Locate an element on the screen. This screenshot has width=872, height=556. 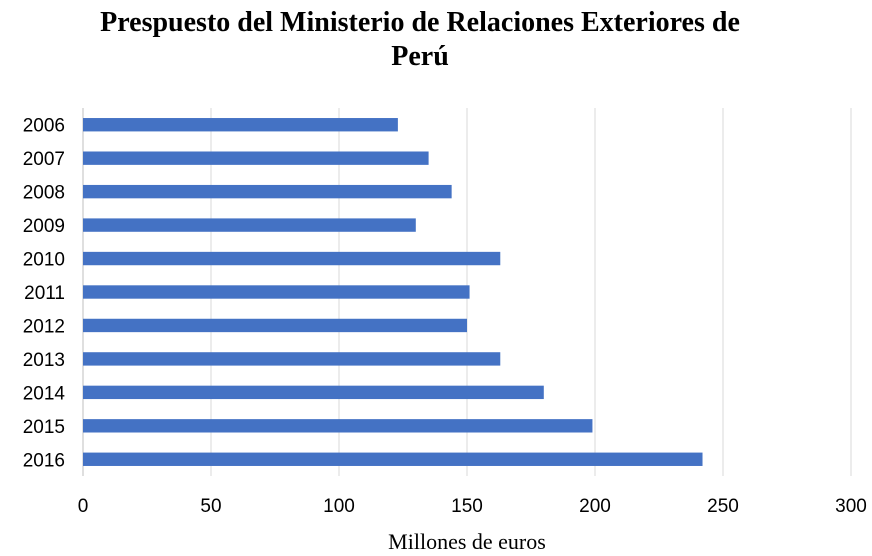
bar-2009 is located at coordinates (249, 225).